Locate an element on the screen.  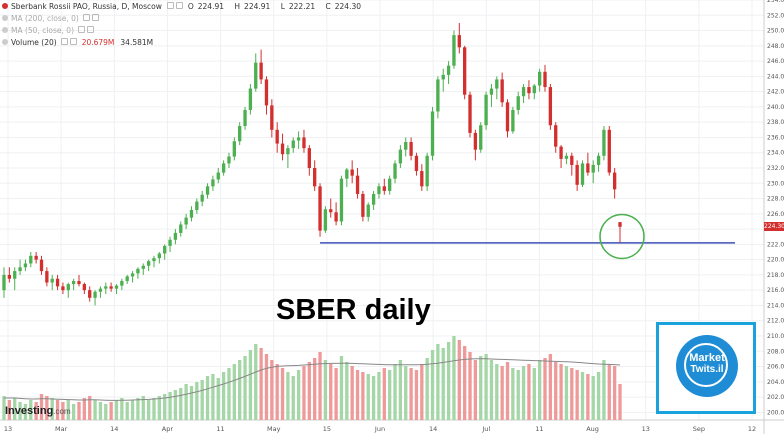
y-tick-label: 212.00 is located at coordinates (775, 321).